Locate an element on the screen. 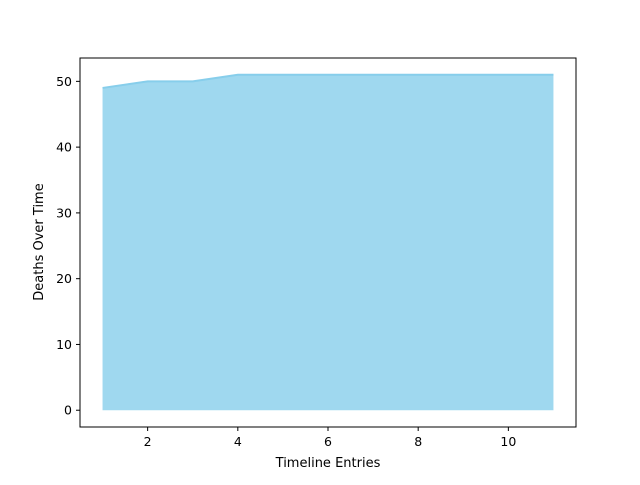 The image size is (640, 485). y-tick-label: 40 is located at coordinates (64, 147).